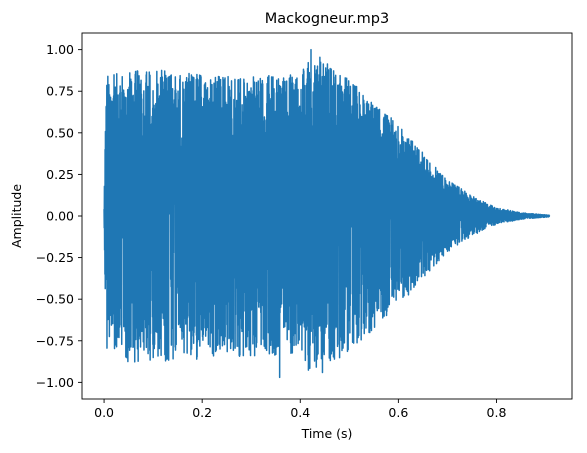 This screenshot has width=587, height=453. I want to click on y-tick-label: 0.00, so click(60, 216).